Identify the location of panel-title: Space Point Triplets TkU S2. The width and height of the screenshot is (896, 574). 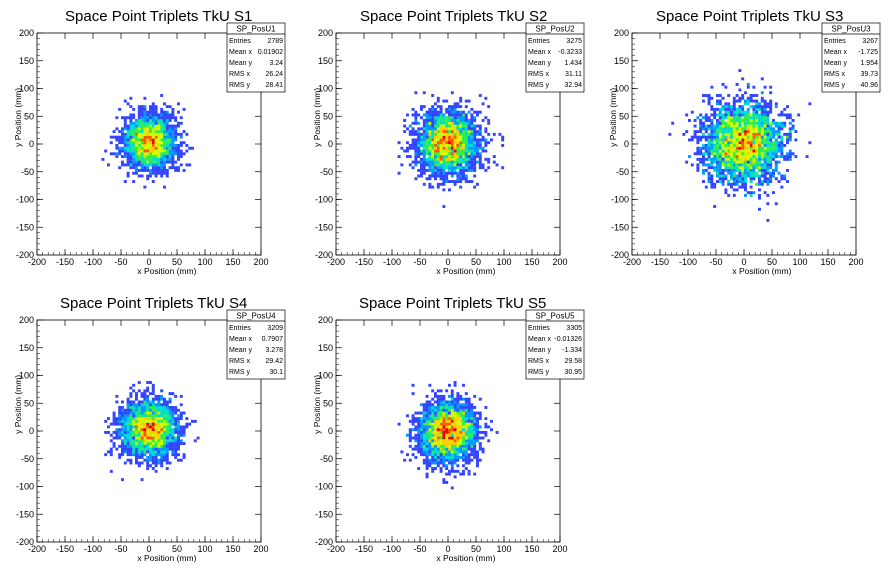
(453, 16).